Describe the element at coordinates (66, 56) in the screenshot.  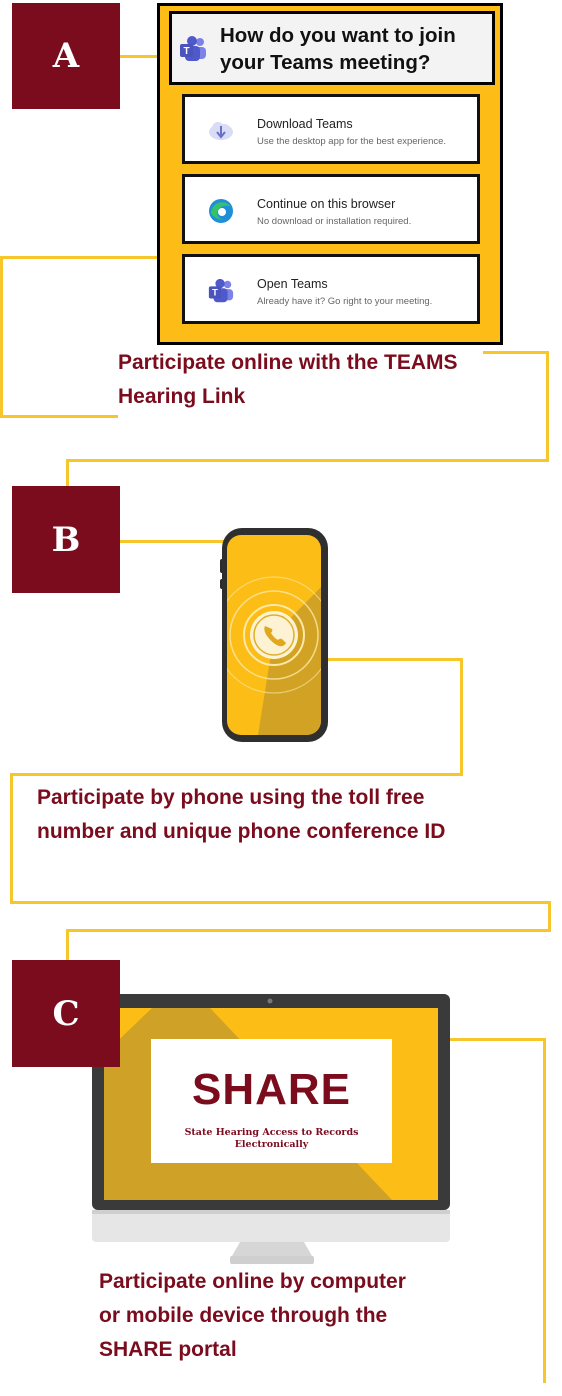
I see `badge-a: A` at that location.